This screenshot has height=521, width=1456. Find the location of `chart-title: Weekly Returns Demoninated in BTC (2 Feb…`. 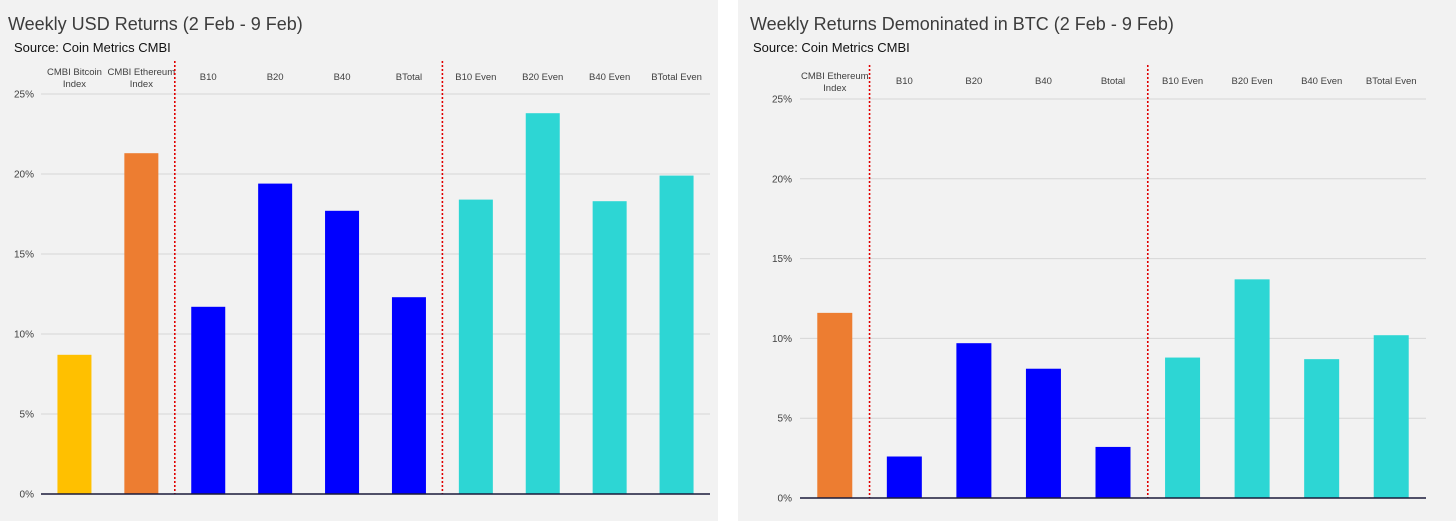

chart-title: Weekly Returns Demoninated in BTC (2 Feb… is located at coordinates (962, 24).